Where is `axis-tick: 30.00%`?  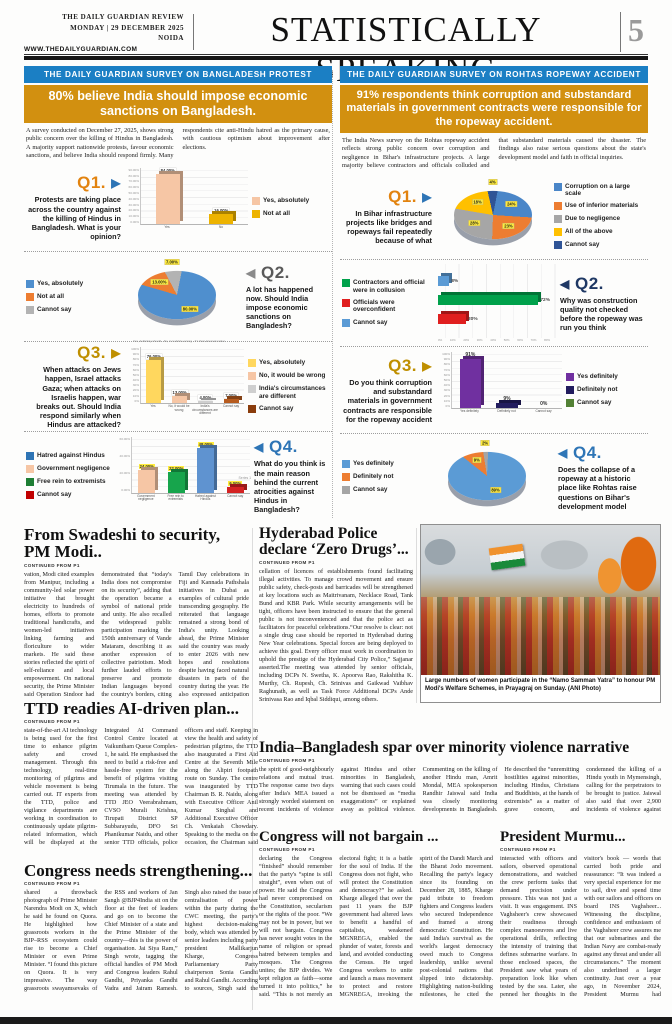
axis-tick: 30.00% is located at coordinates (134, 204).